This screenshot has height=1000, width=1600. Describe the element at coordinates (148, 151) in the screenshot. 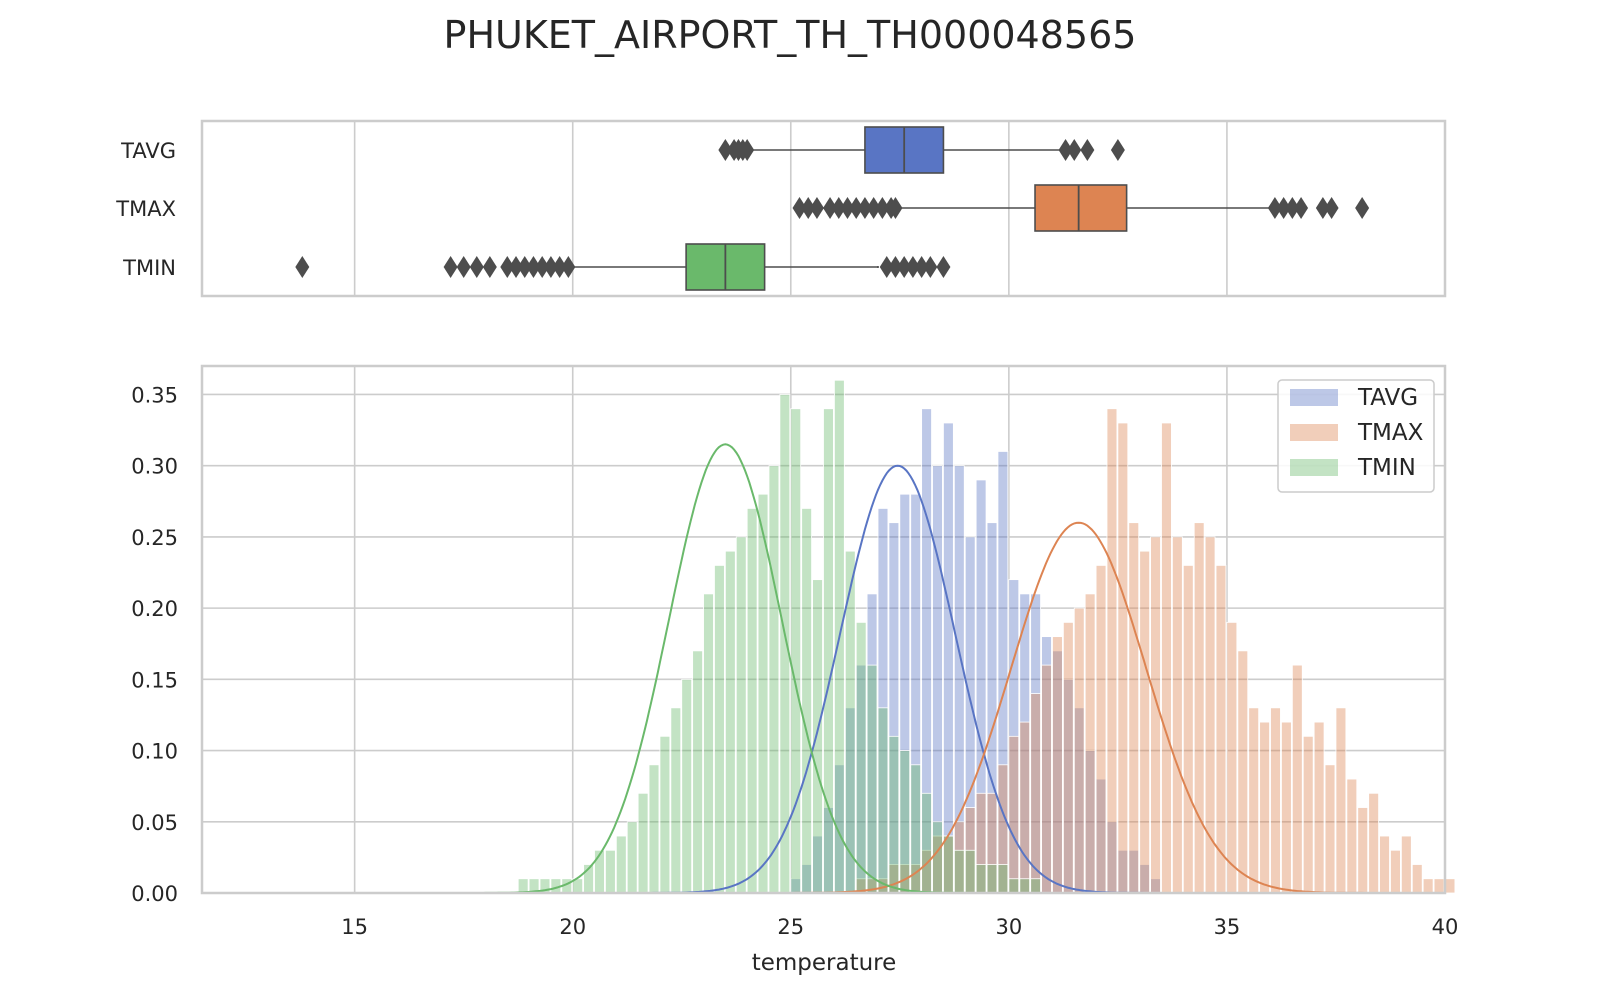

I see `boxplot-category-label: TAVG` at that location.